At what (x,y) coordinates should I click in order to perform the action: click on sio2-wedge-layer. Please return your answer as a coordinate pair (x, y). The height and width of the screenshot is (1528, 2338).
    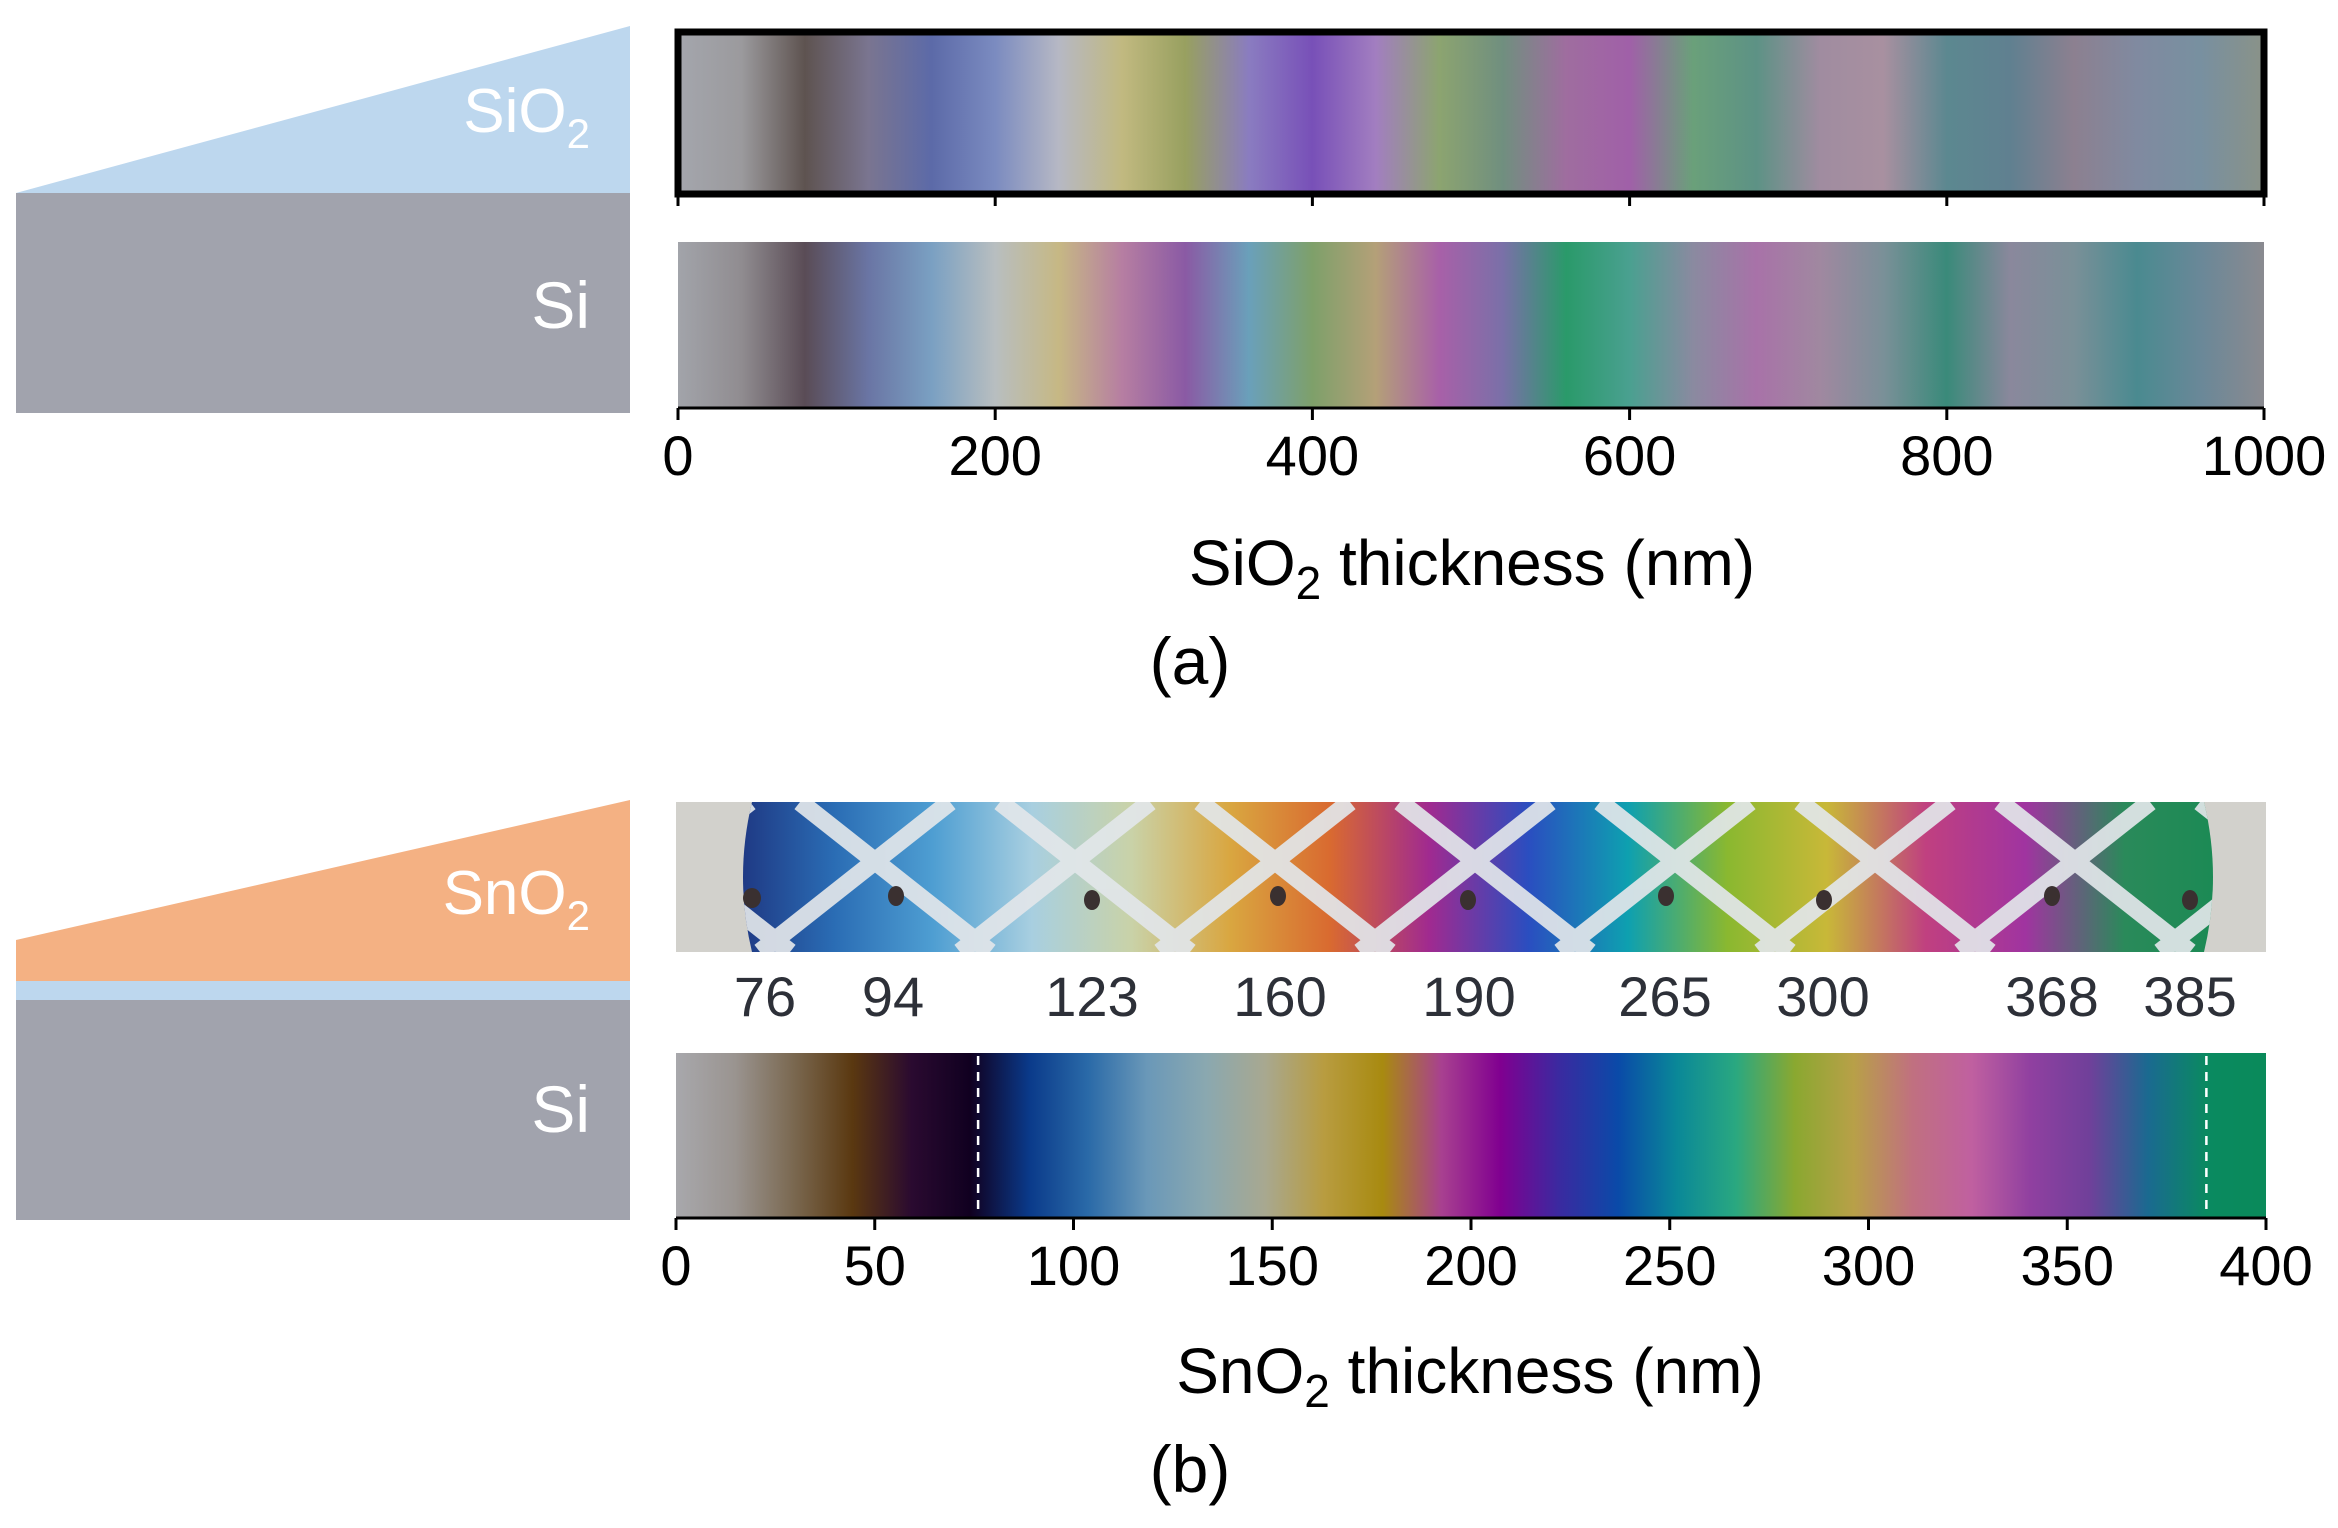
    Looking at the image, I should click on (323, 109).